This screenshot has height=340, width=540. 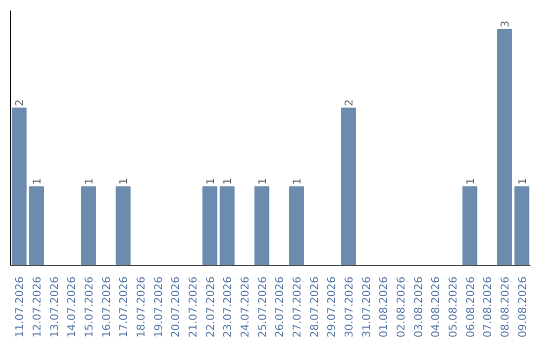 What do you see at coordinates (314, 307) in the screenshot?
I see `x-tick-label: 28.07.2026` at bounding box center [314, 307].